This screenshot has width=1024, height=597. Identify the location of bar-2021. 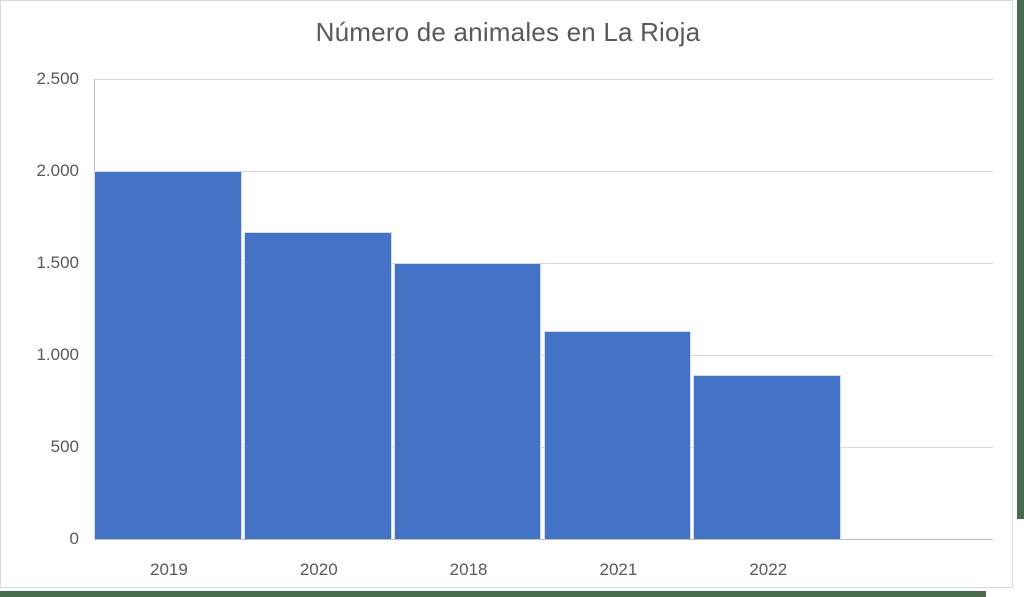
(617, 435).